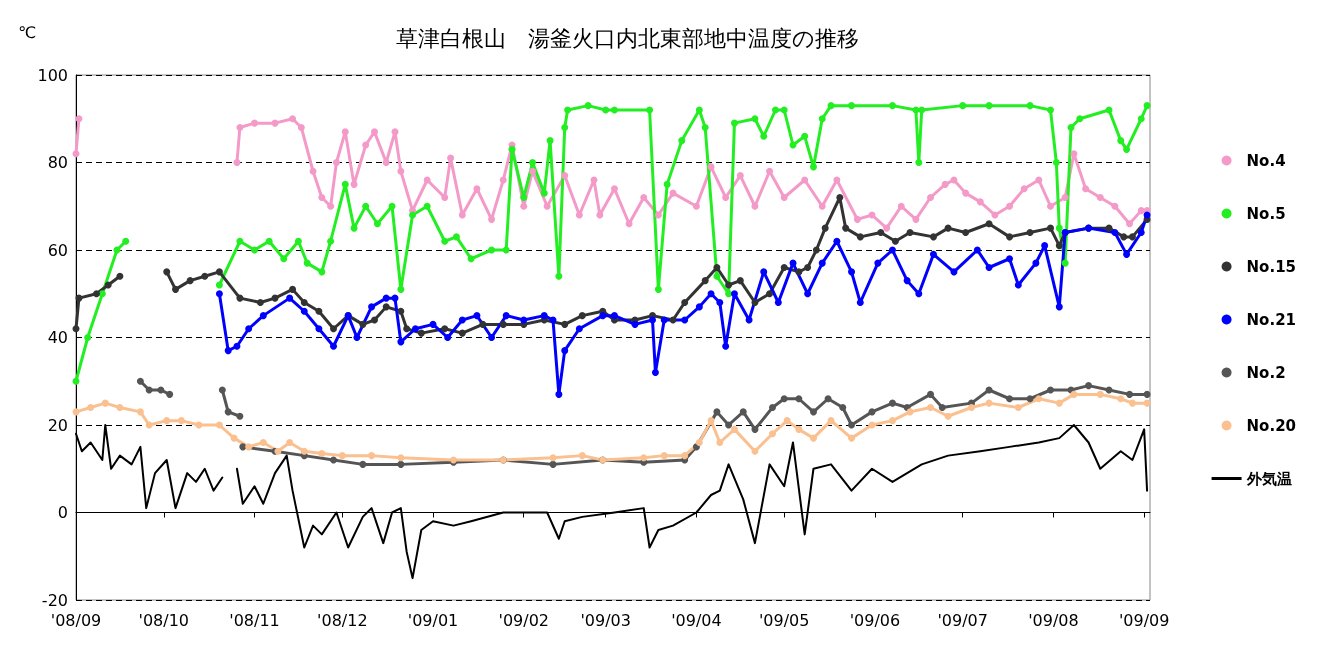  What do you see at coordinates (784, 620) in the screenshot?
I see `x-tick-label: '09/05` at bounding box center [784, 620].